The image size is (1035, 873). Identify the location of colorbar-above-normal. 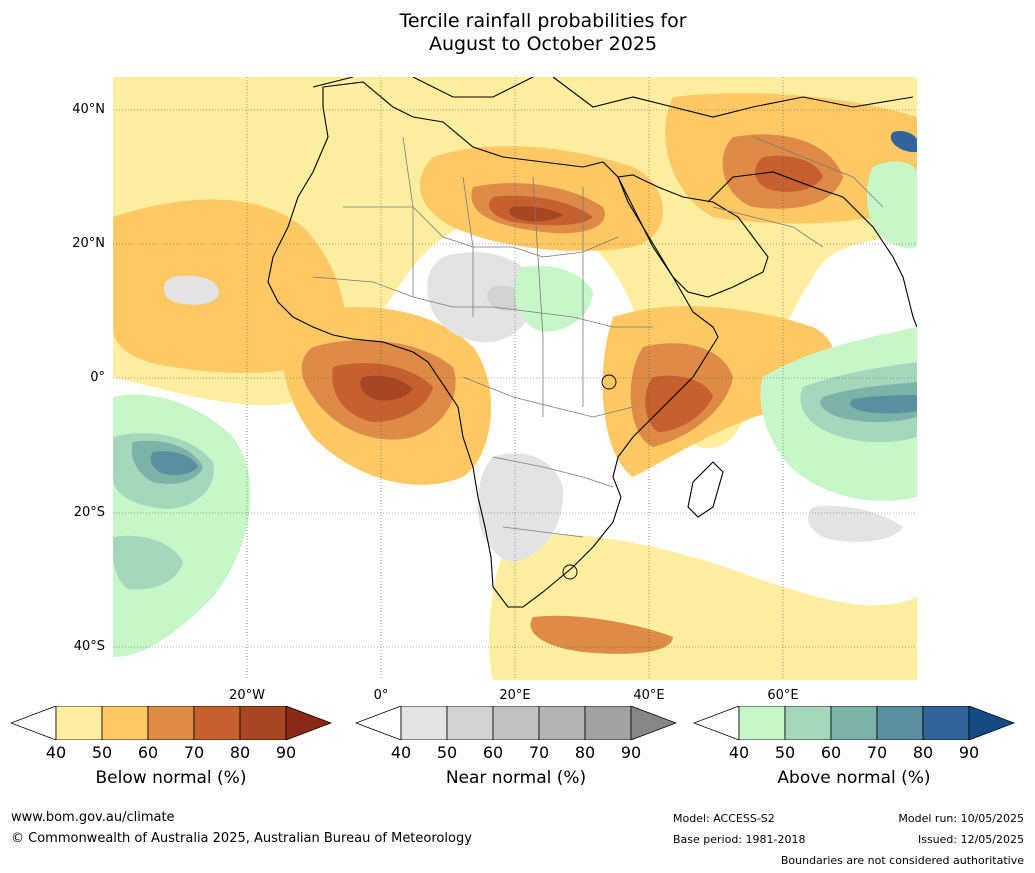
(854, 723).